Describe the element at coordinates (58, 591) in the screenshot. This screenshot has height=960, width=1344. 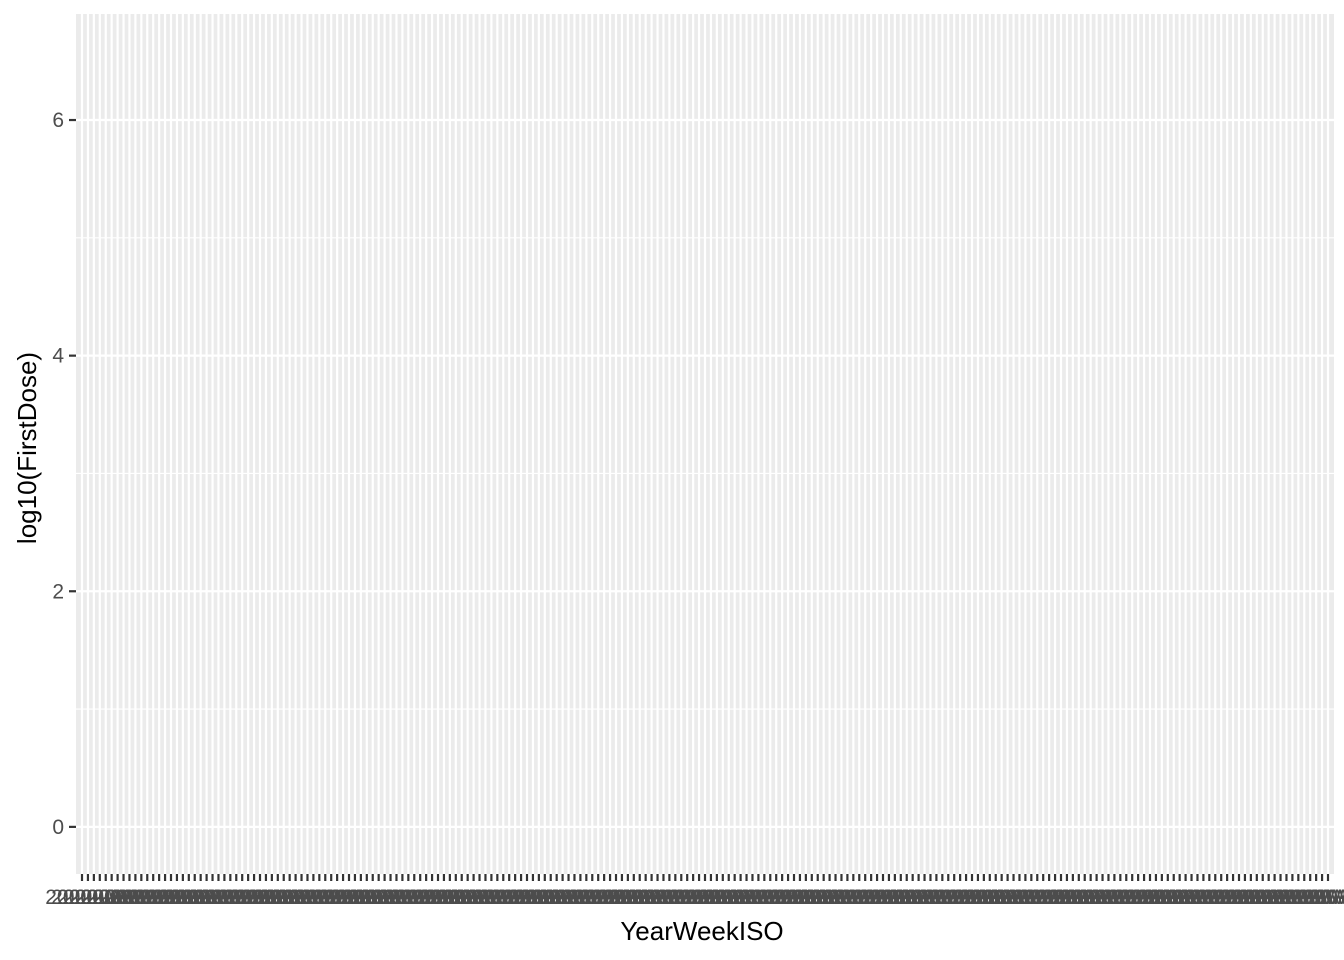
I see `y-tick-label: 2` at that location.